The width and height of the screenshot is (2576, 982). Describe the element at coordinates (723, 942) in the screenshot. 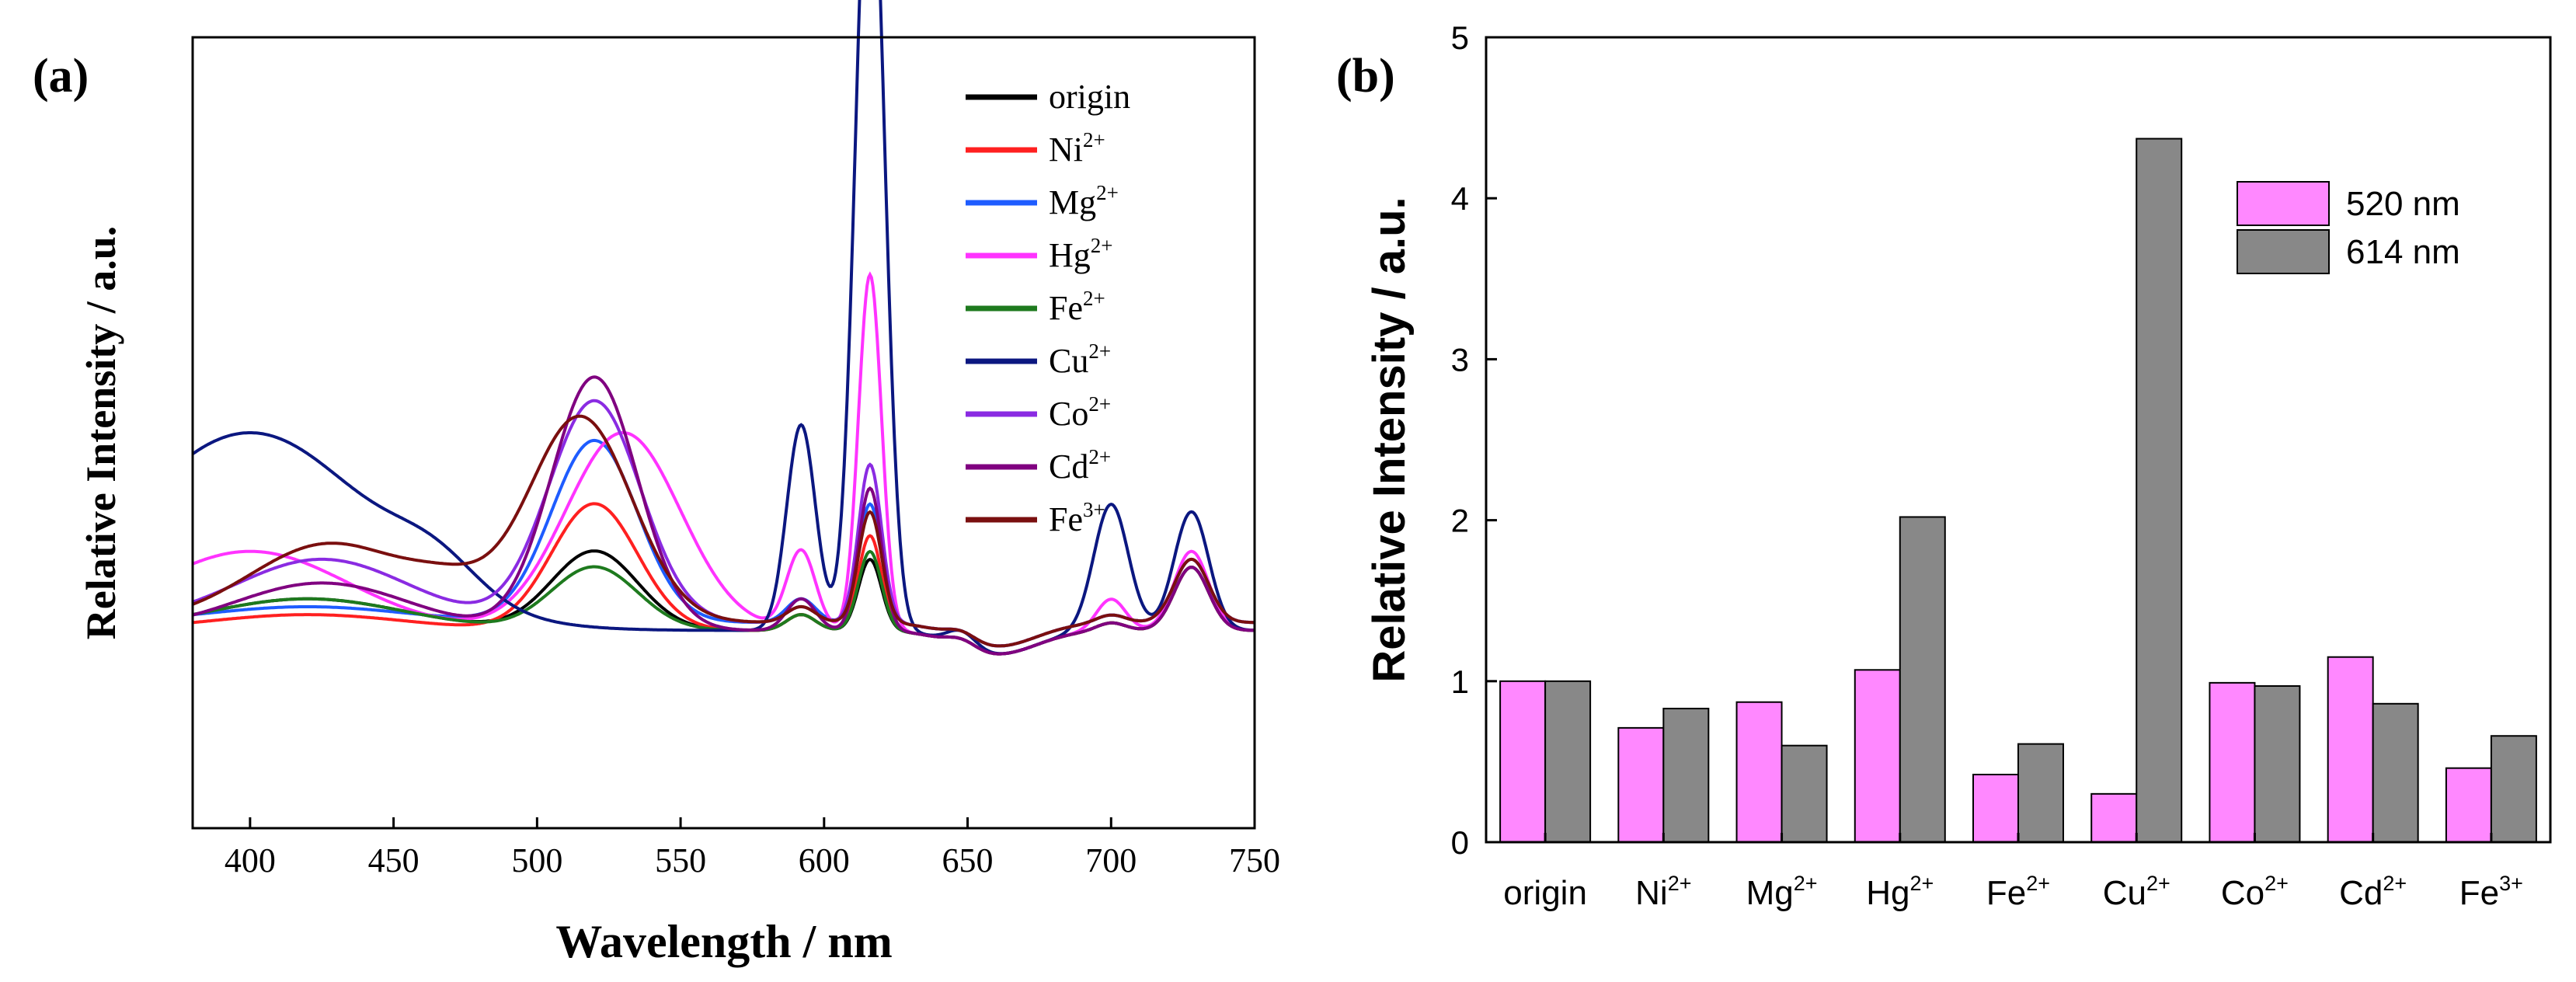

I see `panel-a-x-axis-label: Wavelength / nm` at that location.